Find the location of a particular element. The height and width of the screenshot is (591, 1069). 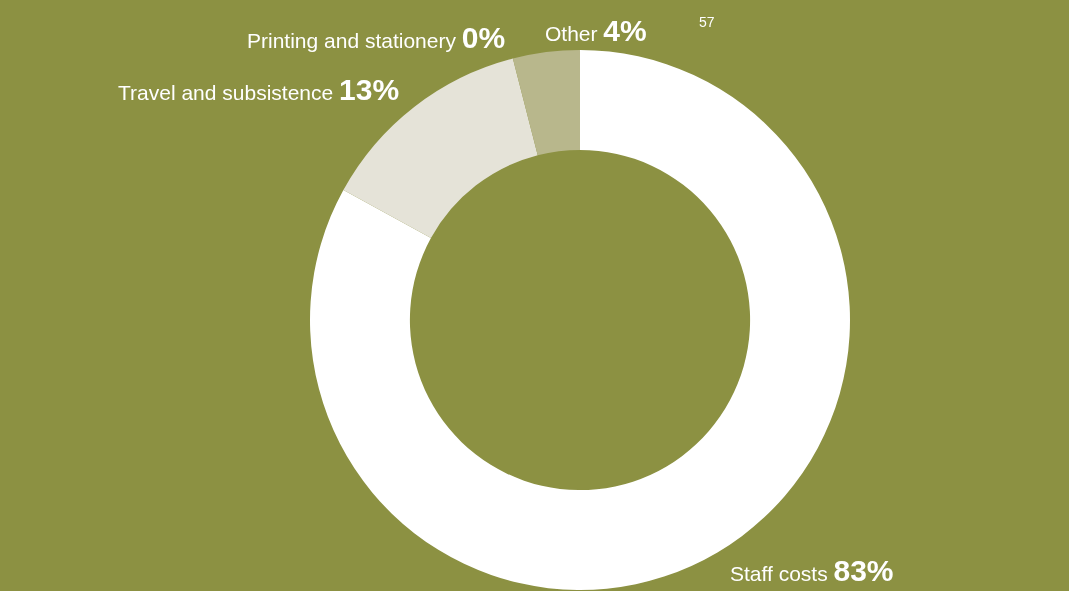

slice-label: Staff costs is located at coordinates (779, 573).